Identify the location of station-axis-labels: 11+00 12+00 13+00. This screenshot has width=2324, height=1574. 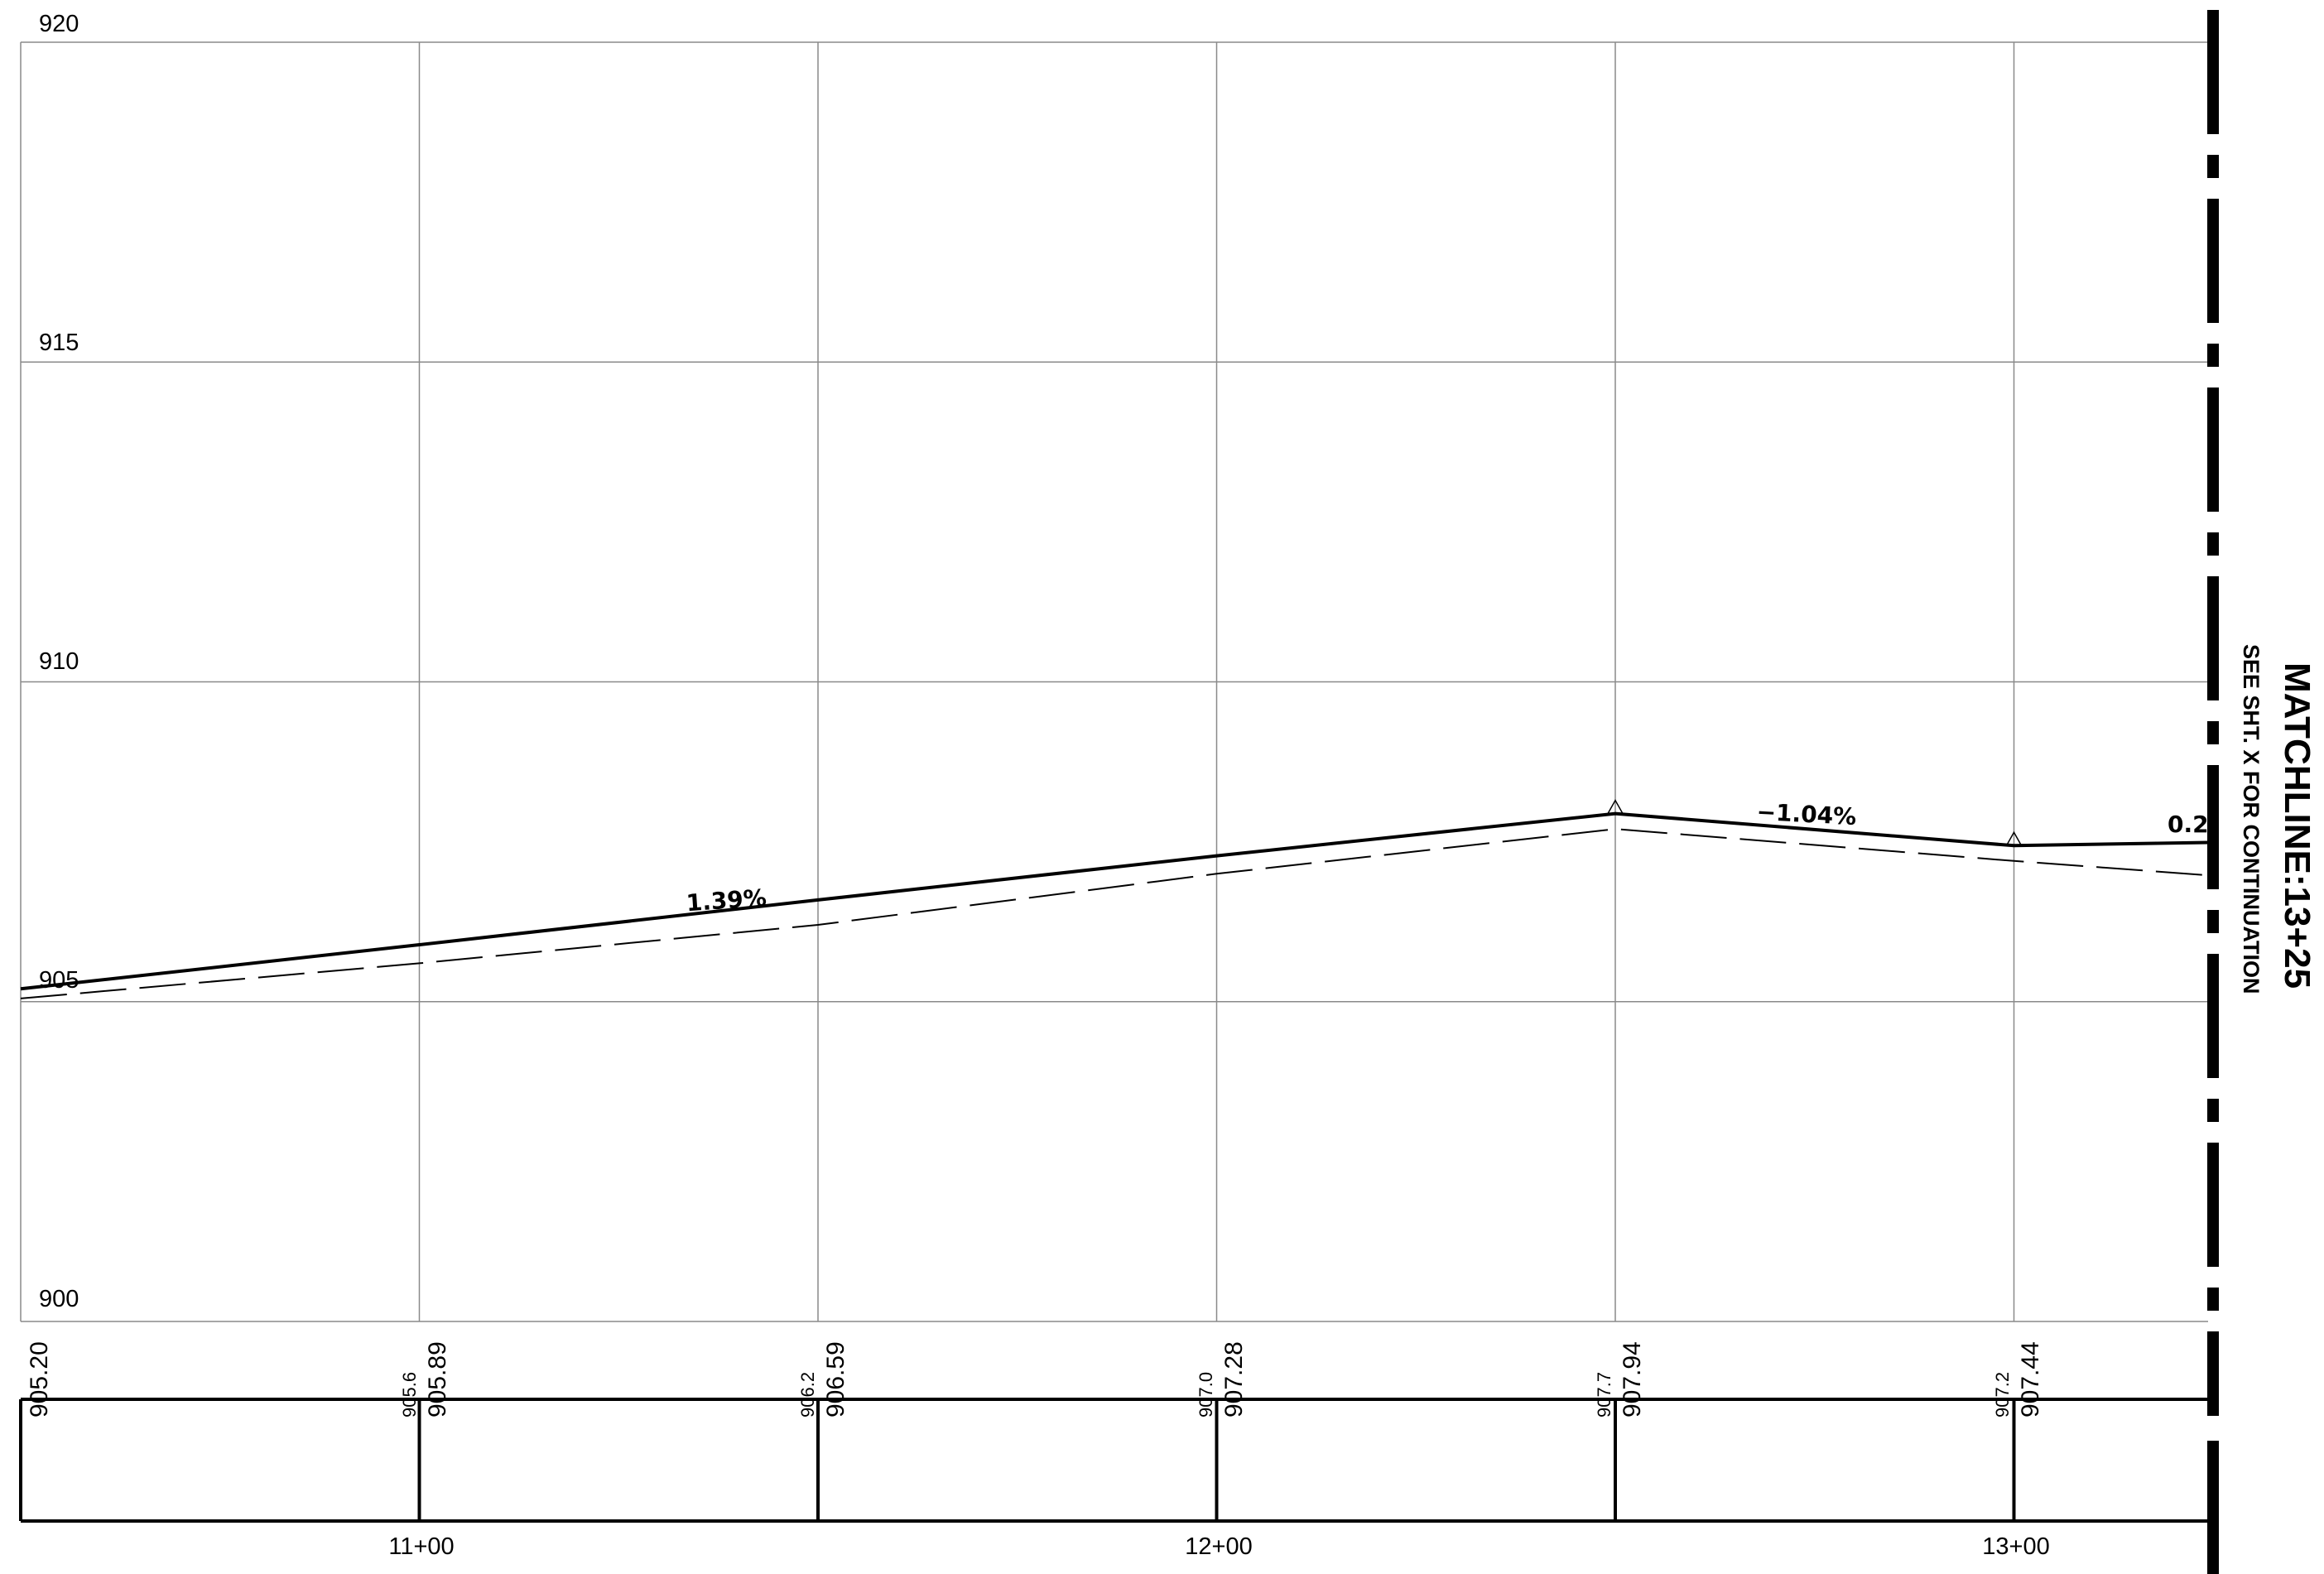
(1218, 1546).